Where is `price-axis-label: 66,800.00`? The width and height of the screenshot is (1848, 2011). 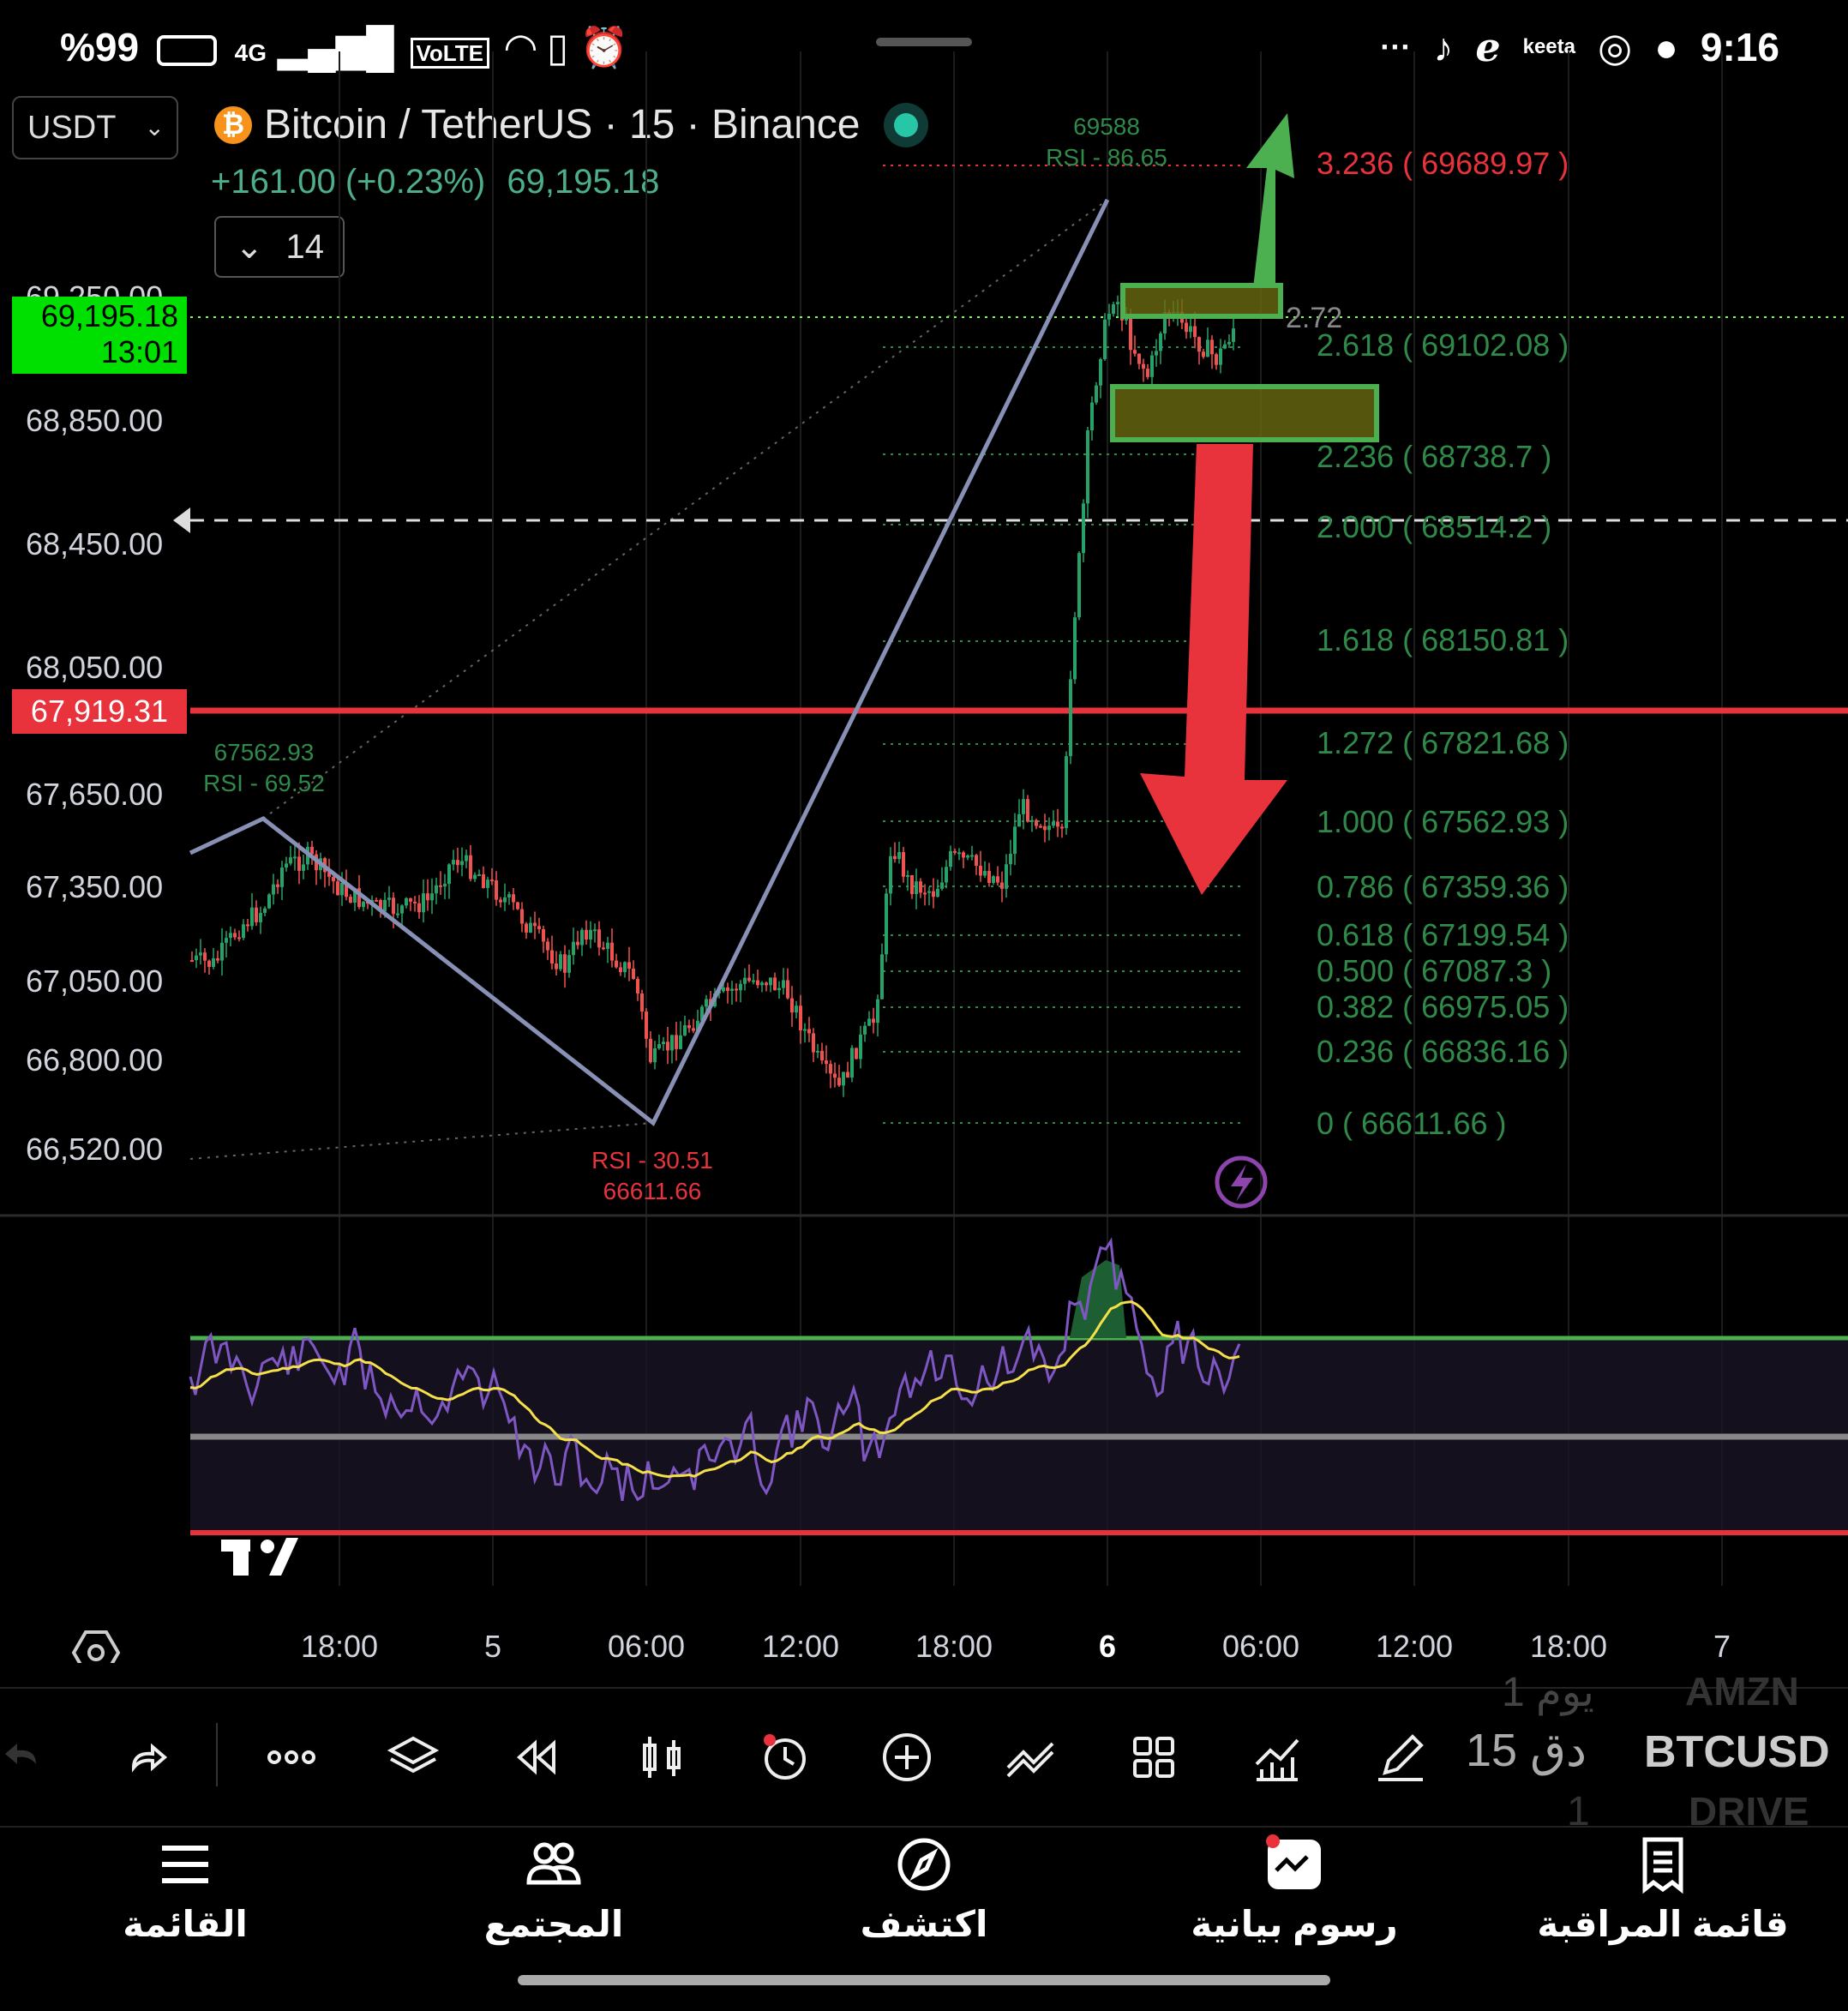 price-axis-label: 66,800.00 is located at coordinates (95, 1060).